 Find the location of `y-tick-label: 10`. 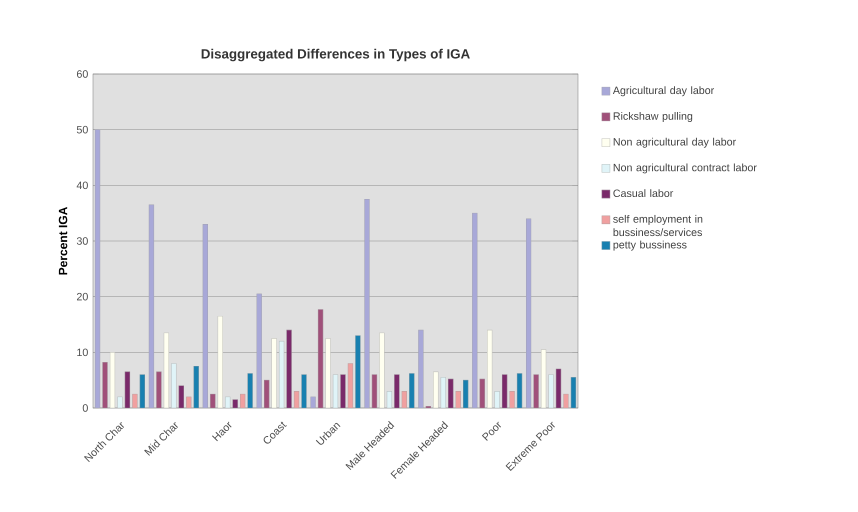

y-tick-label: 10 is located at coordinates (82, 352).